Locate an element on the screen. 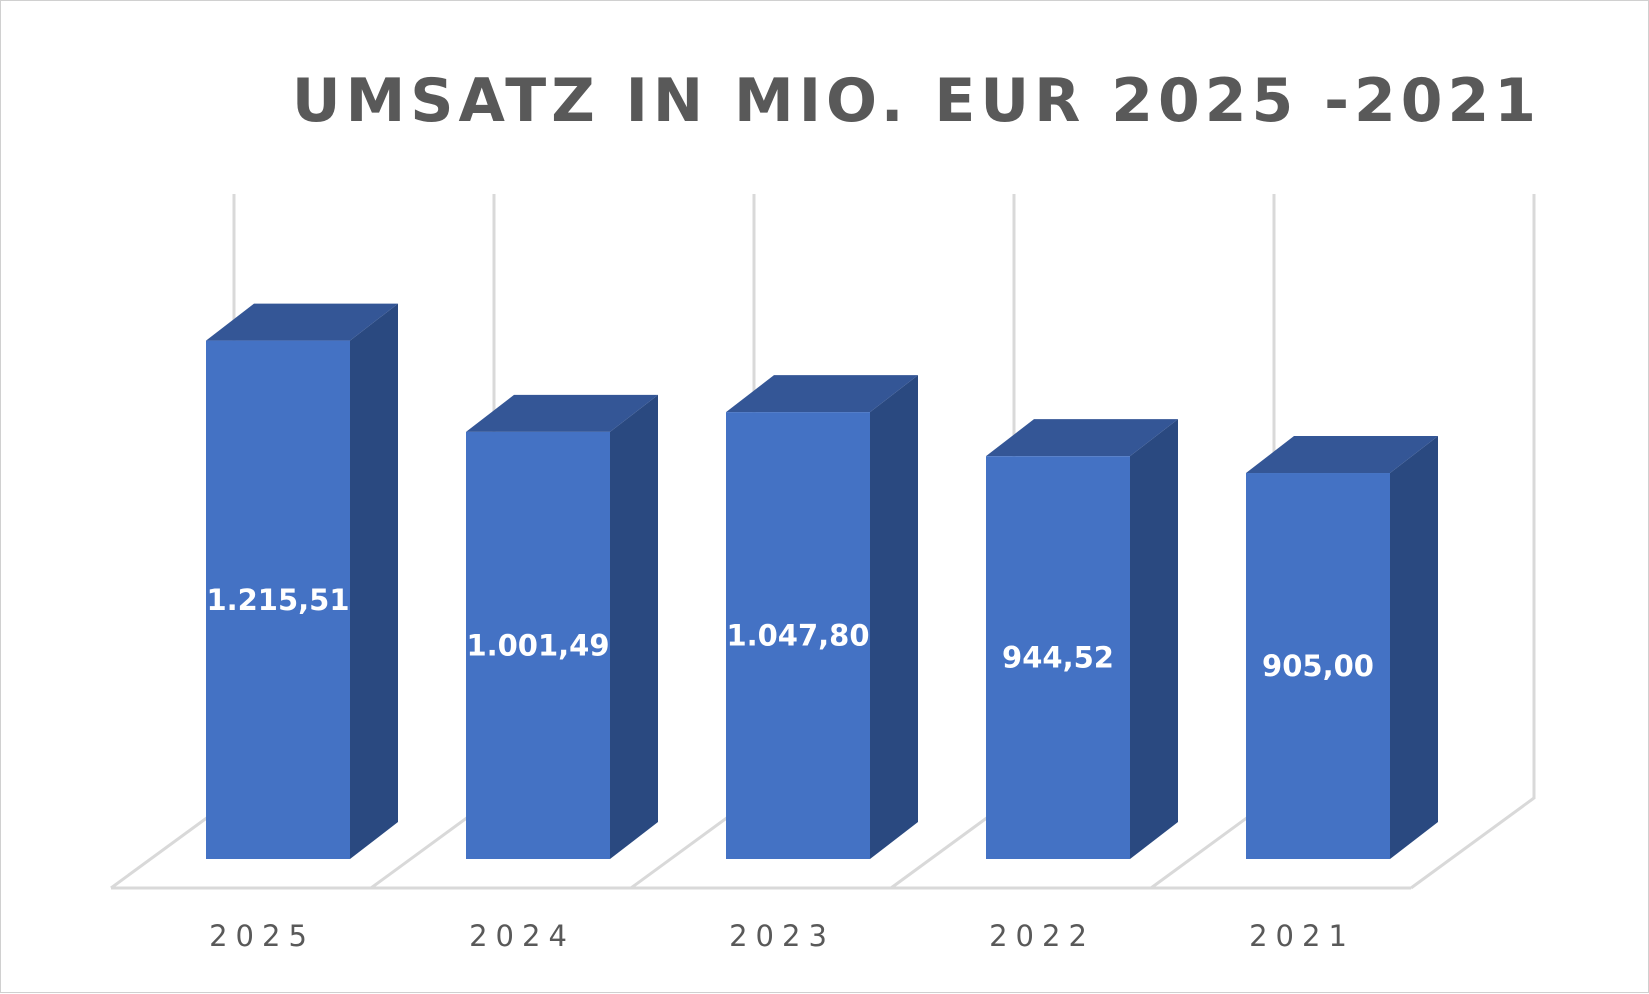 This screenshot has height=994, width=1649. bar: 905,00 is located at coordinates (1342, 647).